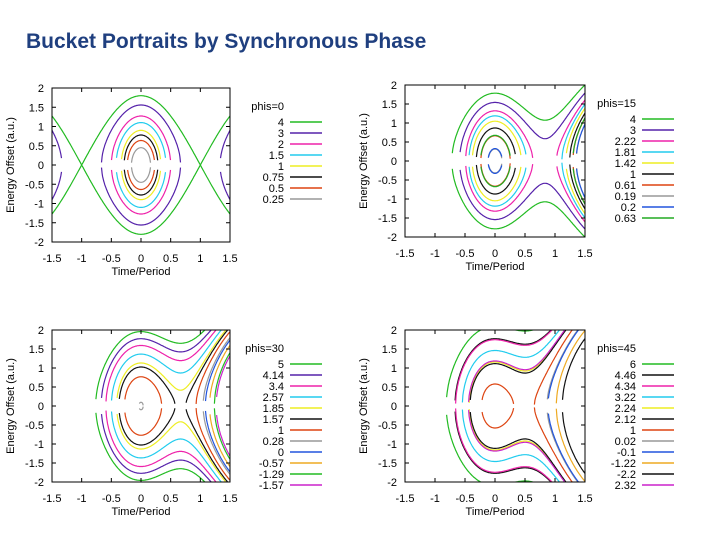 The image size is (720, 540). I want to click on series-curve-1-pos, so click(522, 122).